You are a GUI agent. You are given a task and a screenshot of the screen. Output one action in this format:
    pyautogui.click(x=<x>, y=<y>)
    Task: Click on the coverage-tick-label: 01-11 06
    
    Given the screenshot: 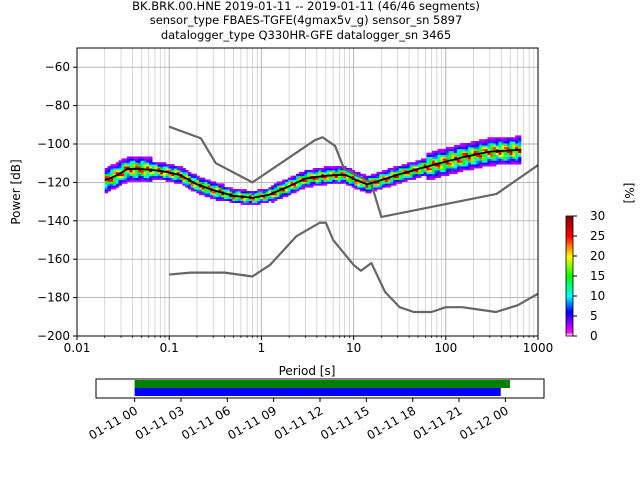 What is the action you would take?
    pyautogui.click(x=206, y=422)
    